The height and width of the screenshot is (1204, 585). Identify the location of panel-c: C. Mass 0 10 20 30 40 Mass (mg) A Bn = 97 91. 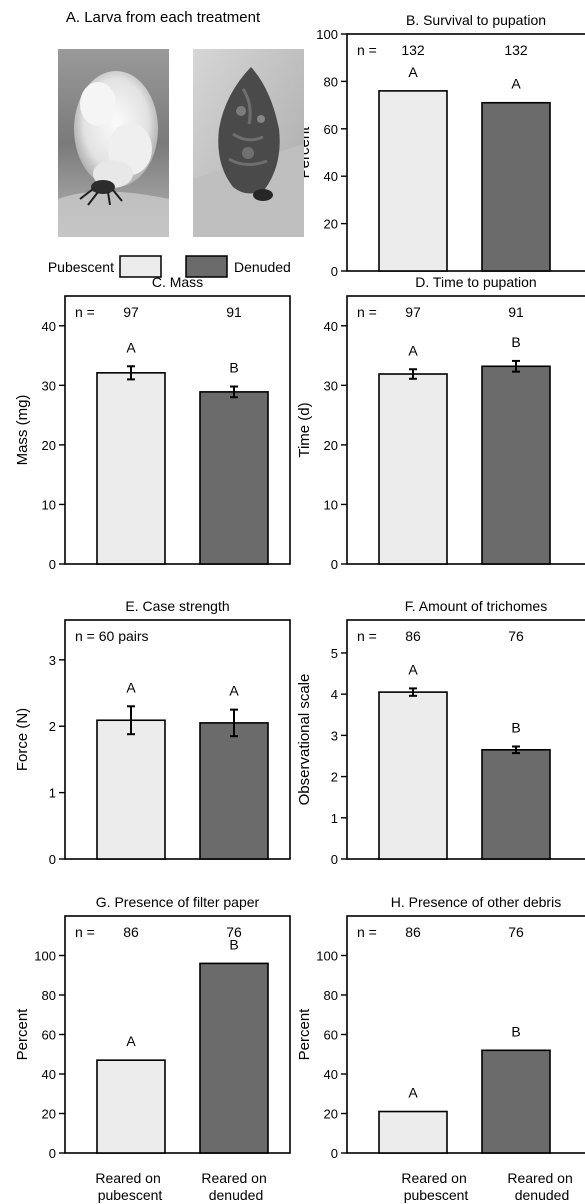
(152, 423).